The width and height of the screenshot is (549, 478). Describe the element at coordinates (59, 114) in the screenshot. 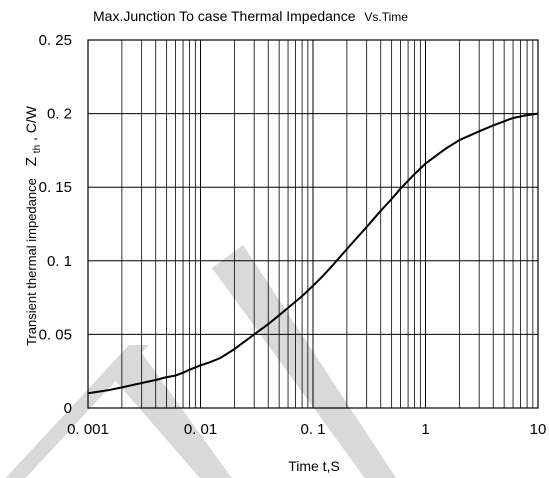

I see `y-tick-label: 0. 2` at that location.